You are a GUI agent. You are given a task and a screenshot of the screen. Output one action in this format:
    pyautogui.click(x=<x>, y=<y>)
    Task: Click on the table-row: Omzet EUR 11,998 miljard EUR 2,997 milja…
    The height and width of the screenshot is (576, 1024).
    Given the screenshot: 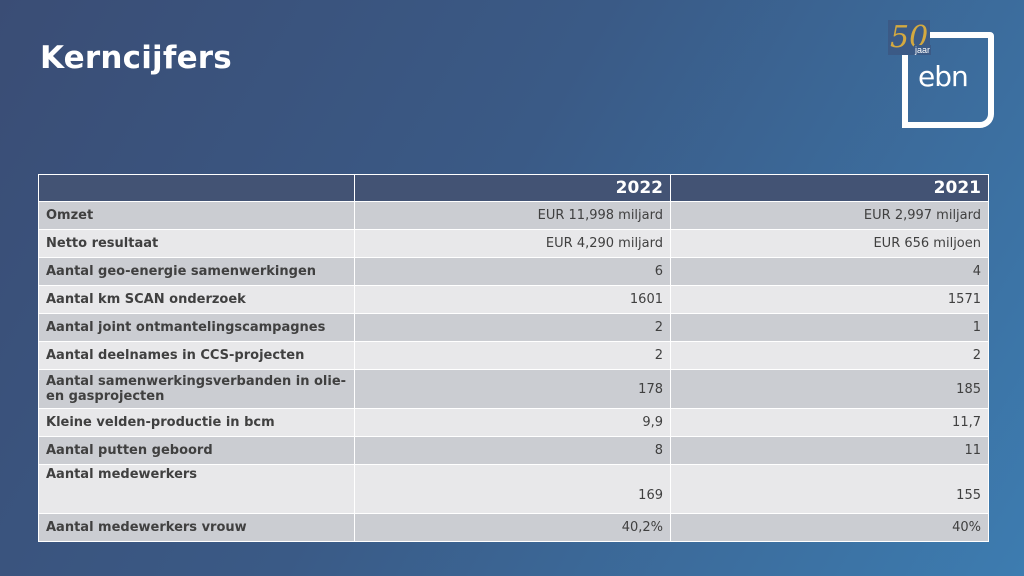 What is the action you would take?
    pyautogui.click(x=513, y=215)
    